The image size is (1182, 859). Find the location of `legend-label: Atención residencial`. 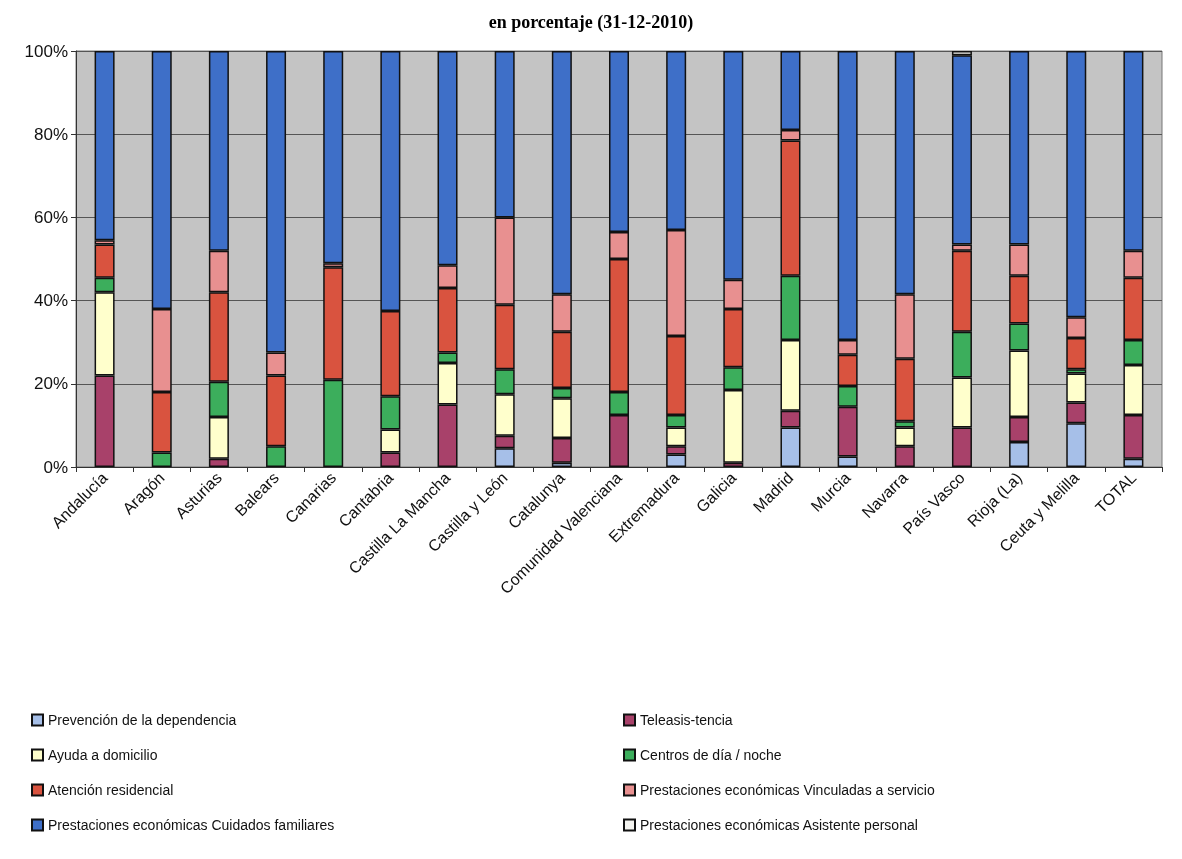

legend-label: Atención residencial is located at coordinates (111, 790).